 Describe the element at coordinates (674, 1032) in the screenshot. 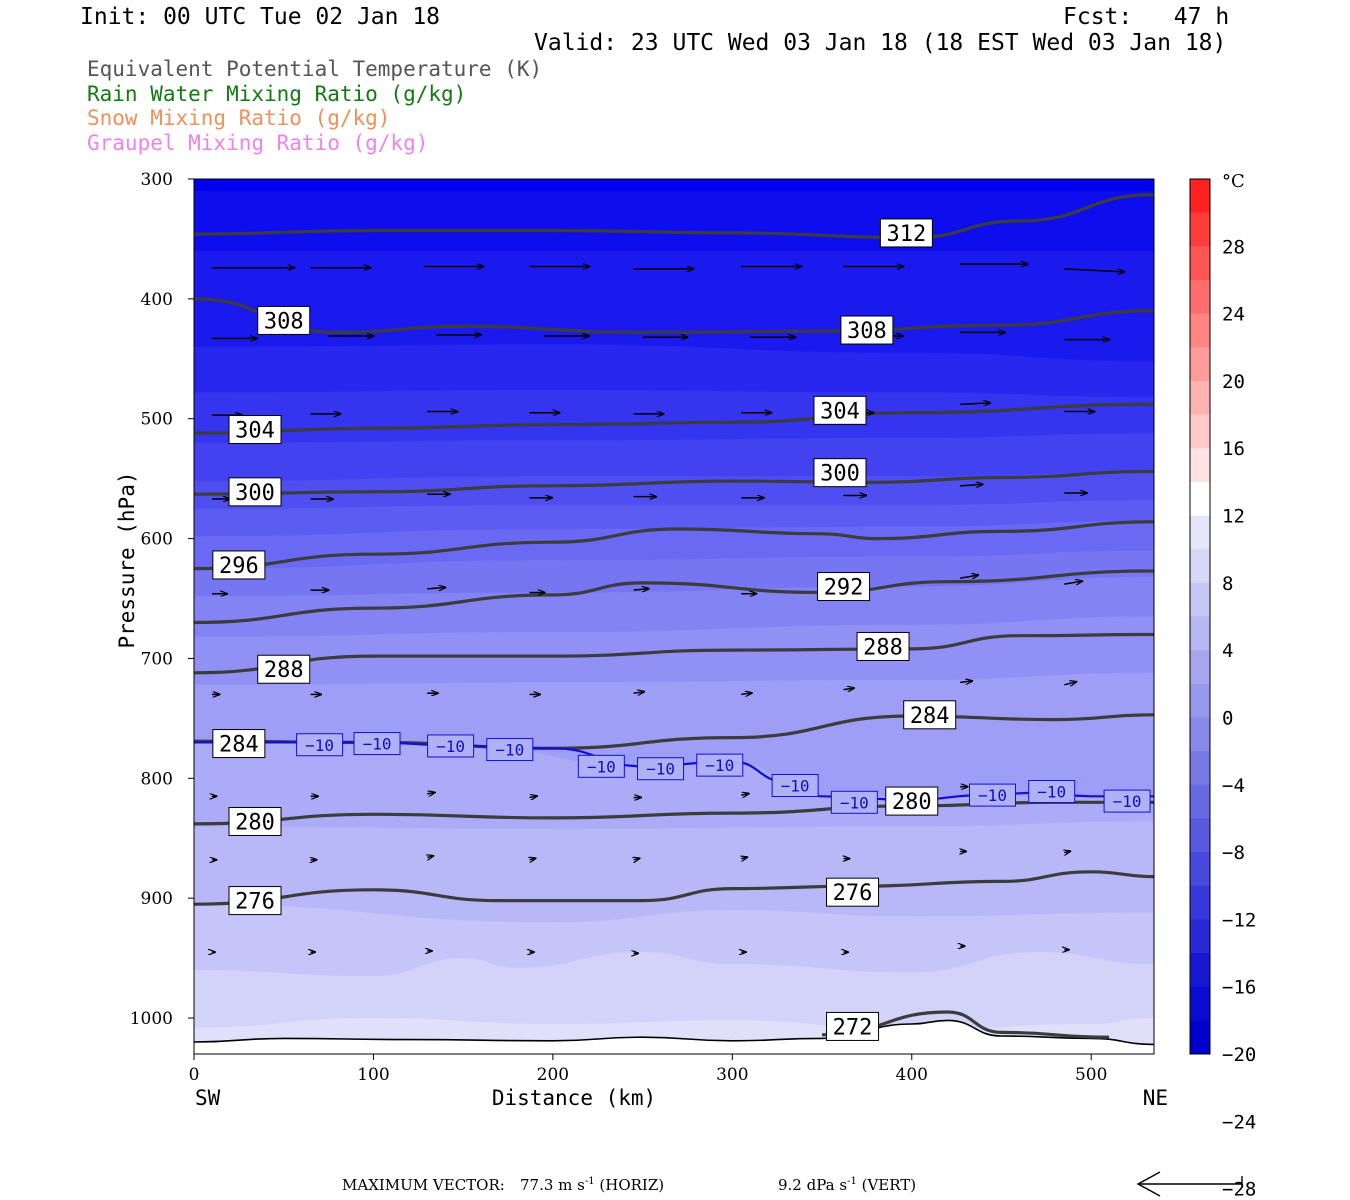

I see `terrain-line` at that location.